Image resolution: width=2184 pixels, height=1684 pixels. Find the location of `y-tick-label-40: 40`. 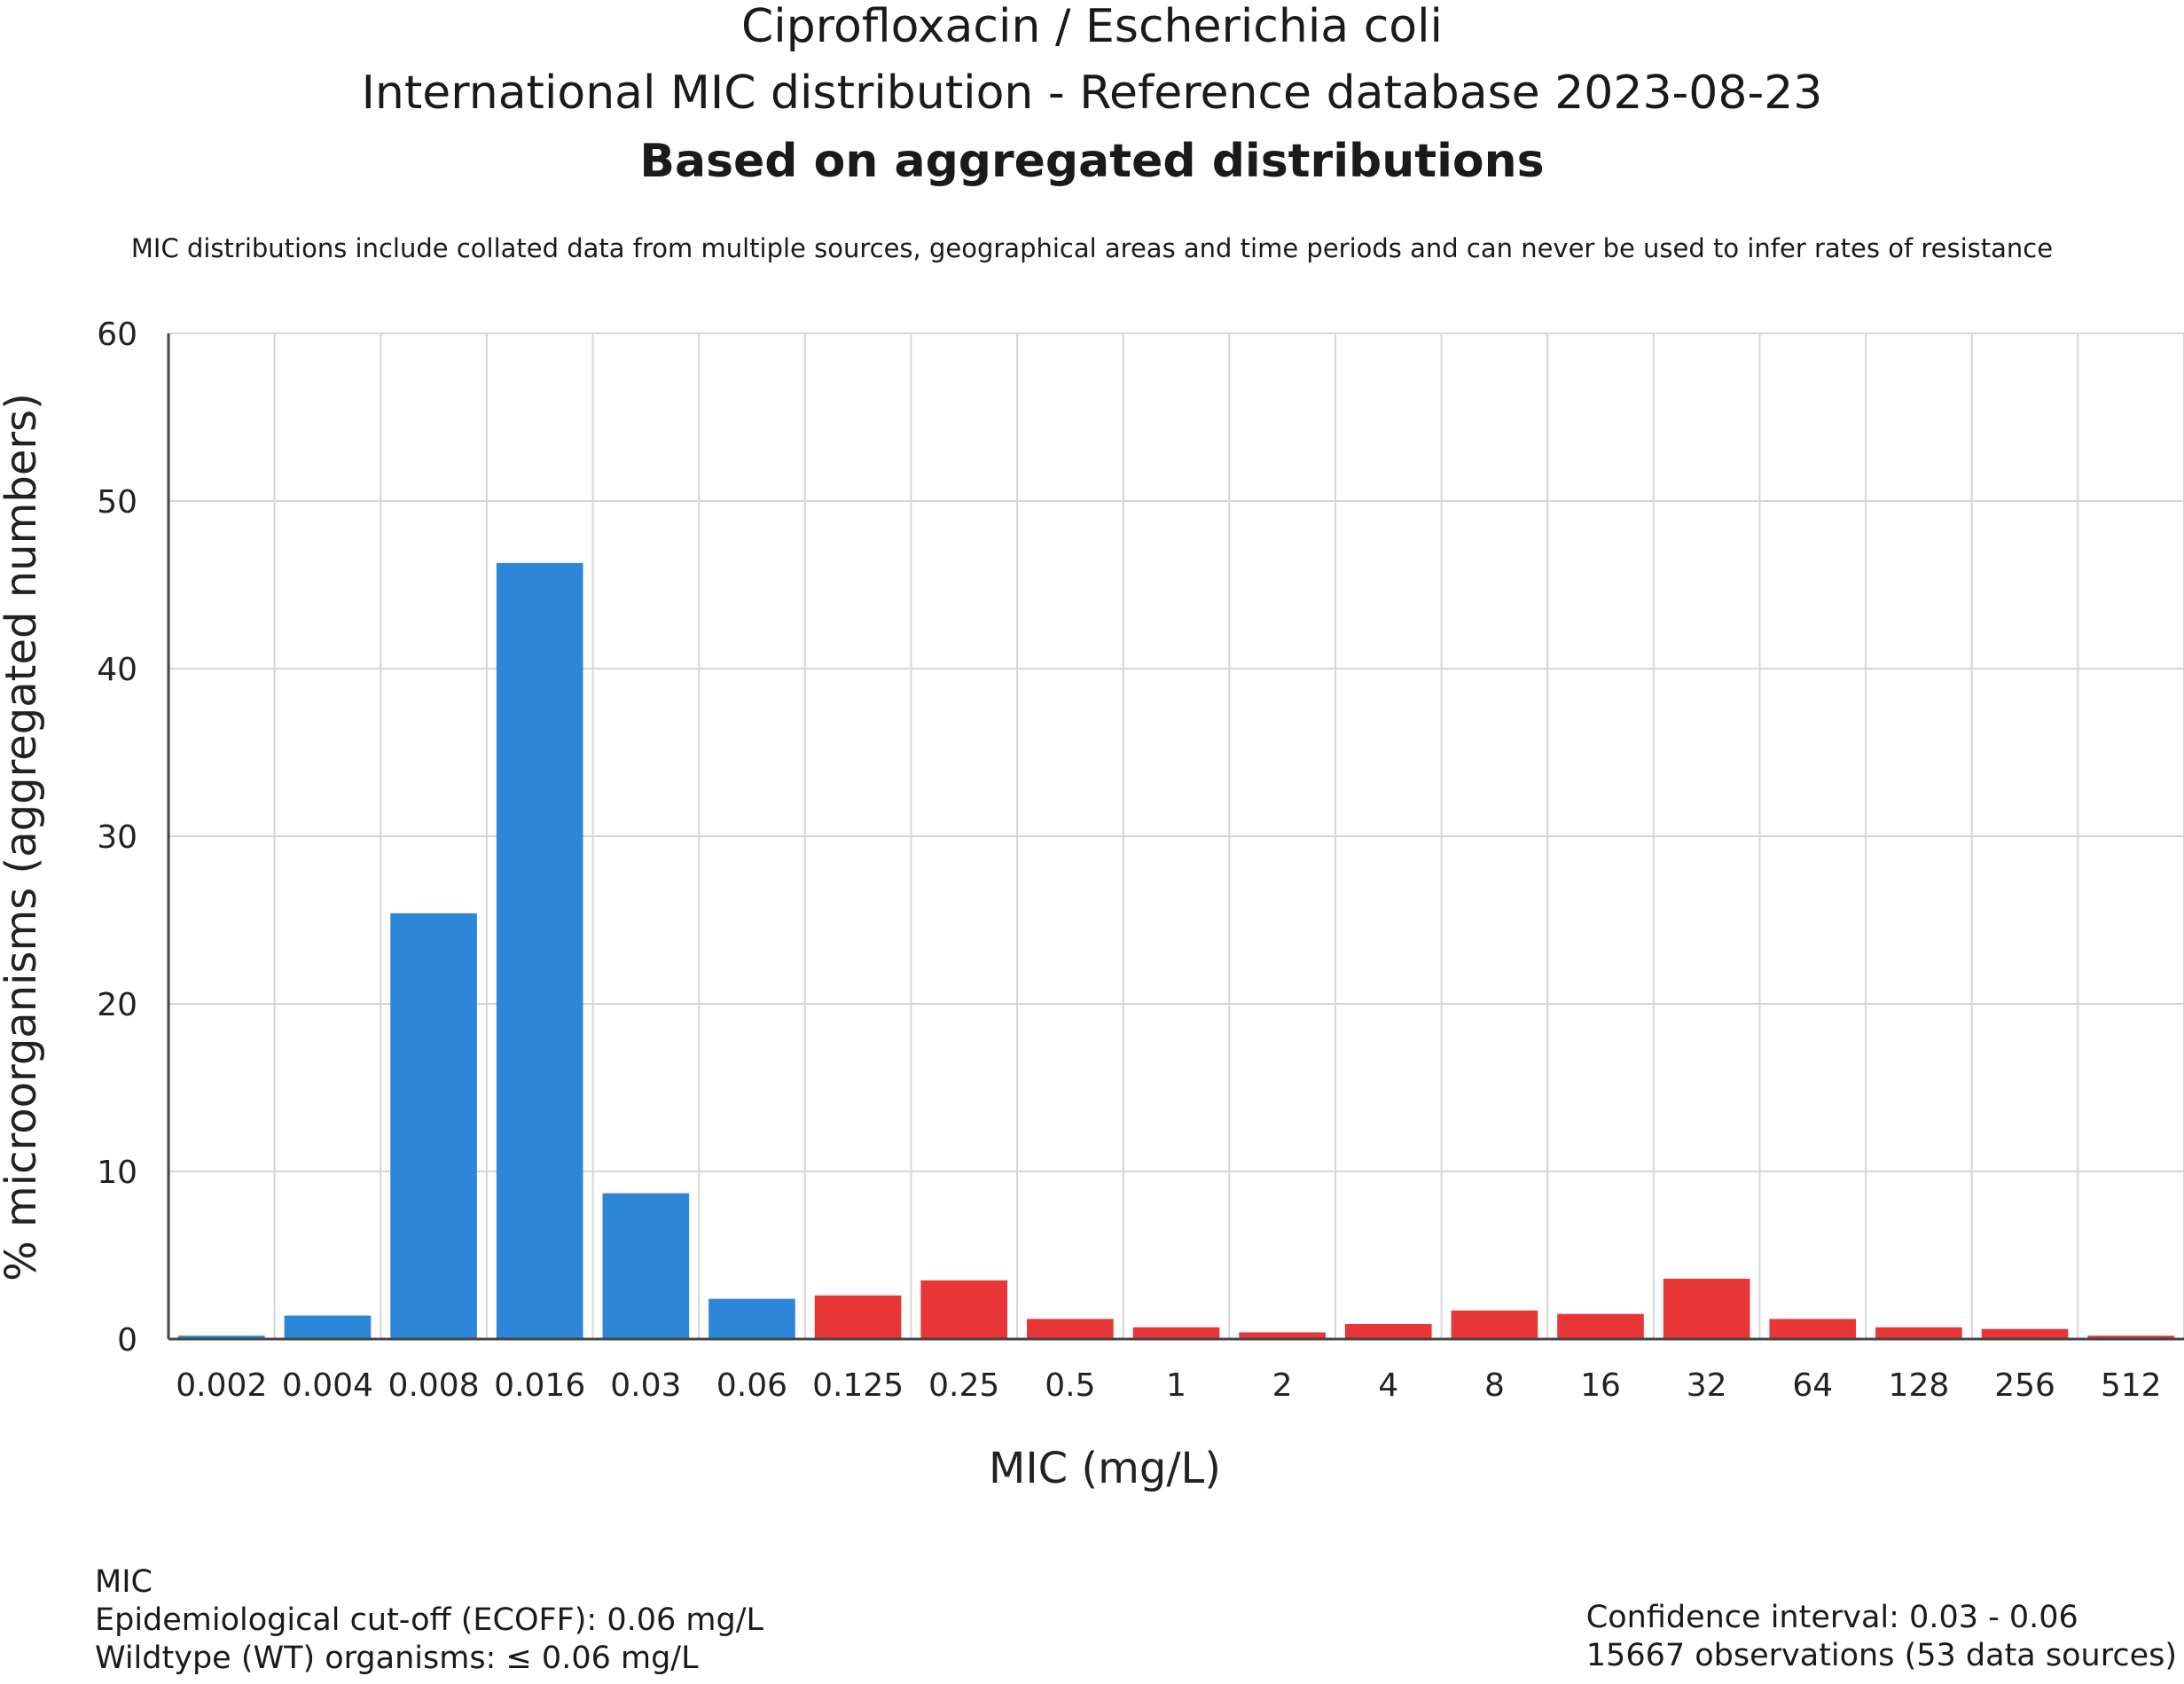

y-tick-label-40: 40 is located at coordinates (117, 670).